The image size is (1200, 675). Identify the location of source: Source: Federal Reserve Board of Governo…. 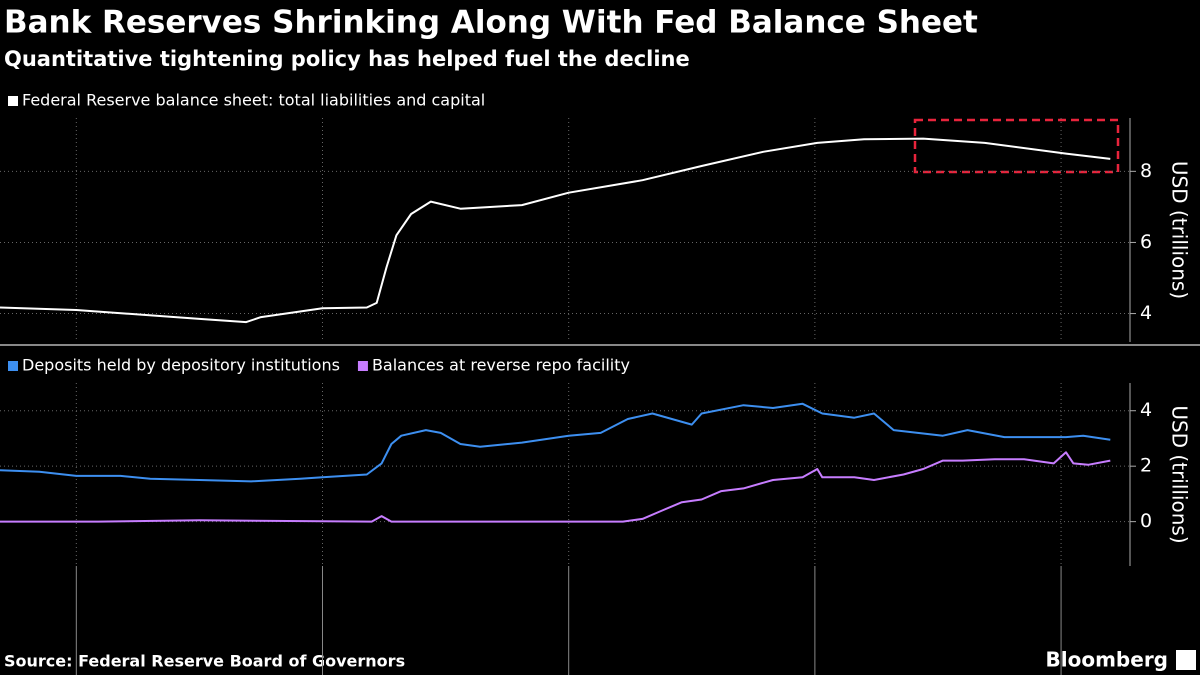
(204, 661).